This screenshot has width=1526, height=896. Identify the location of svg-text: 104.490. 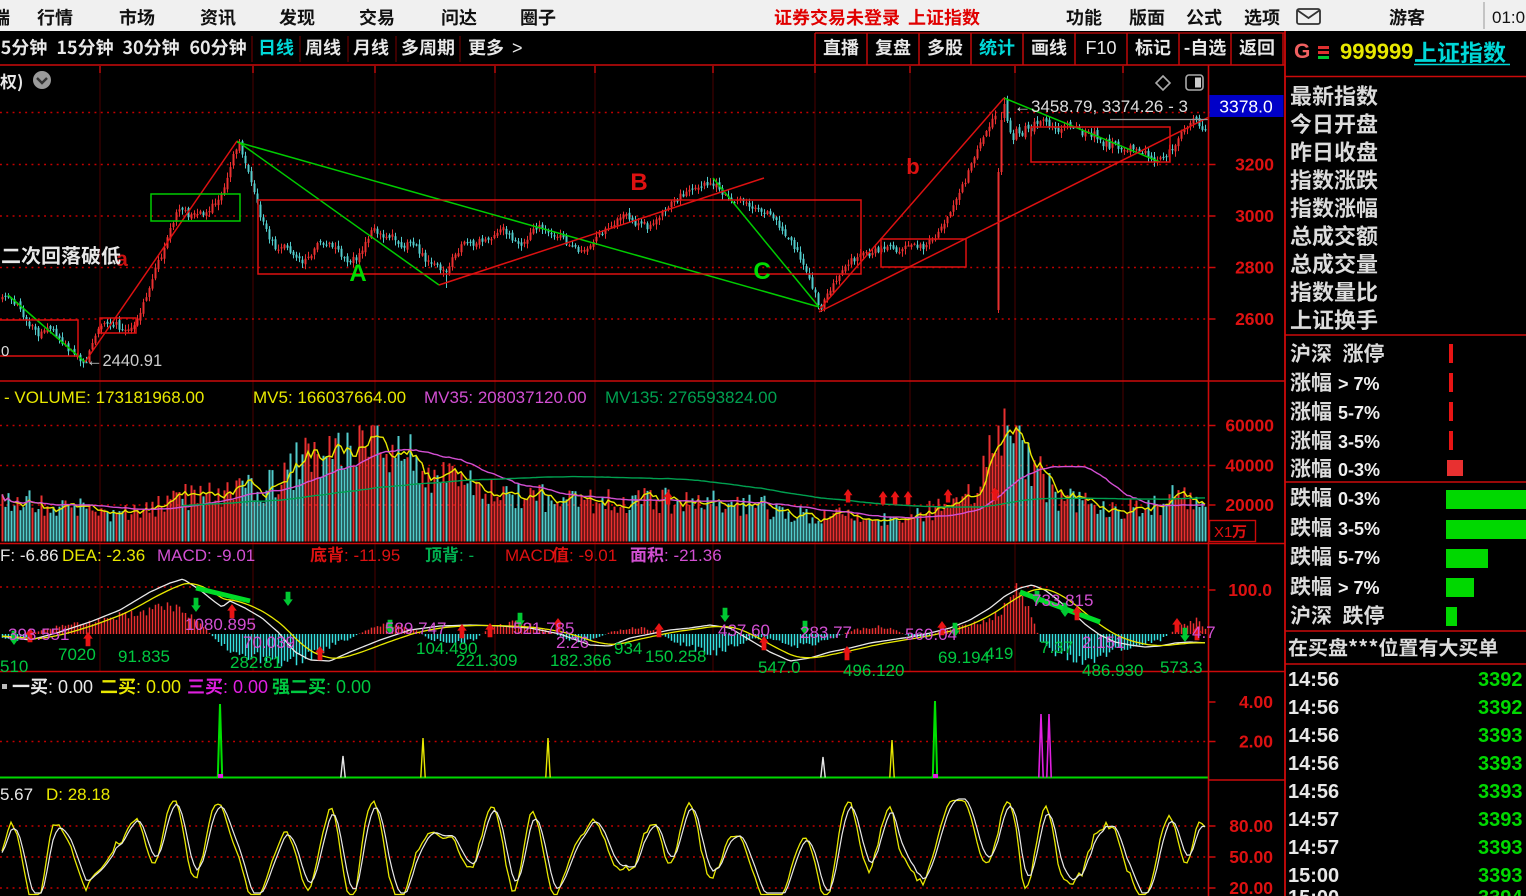
(446, 648).